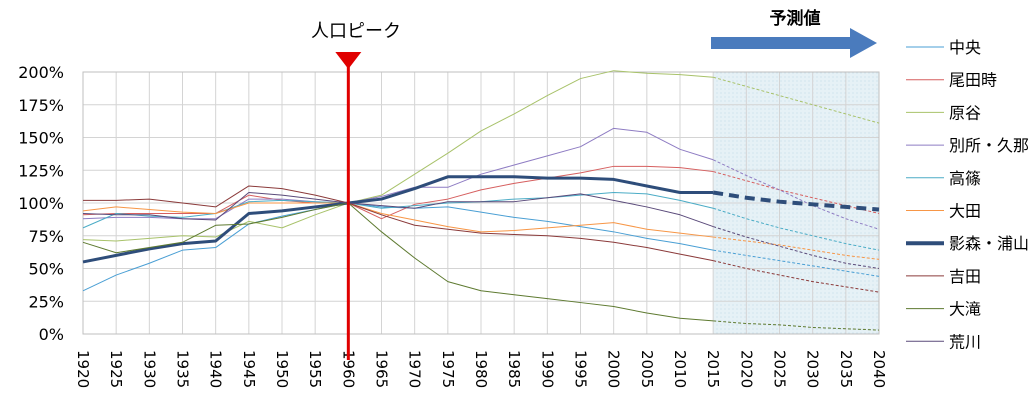 The width and height of the screenshot is (1034, 398). What do you see at coordinates (348, 60) in the screenshot?
I see `peak-marker-triangle` at bounding box center [348, 60].